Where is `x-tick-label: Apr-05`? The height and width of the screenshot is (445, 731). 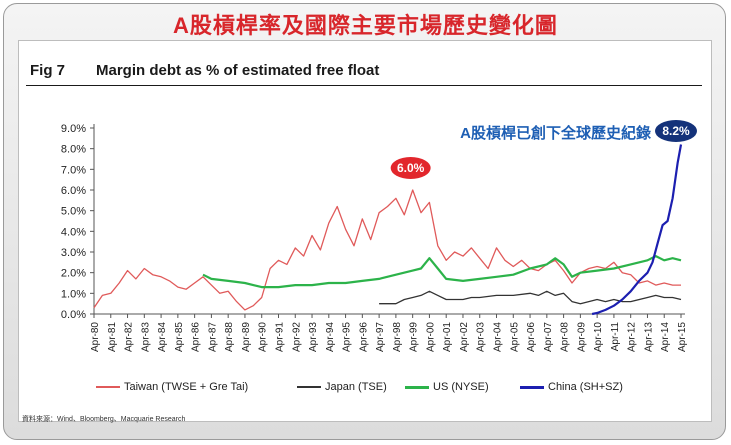 x-tick-label: Apr-05 is located at coordinates (514, 337).